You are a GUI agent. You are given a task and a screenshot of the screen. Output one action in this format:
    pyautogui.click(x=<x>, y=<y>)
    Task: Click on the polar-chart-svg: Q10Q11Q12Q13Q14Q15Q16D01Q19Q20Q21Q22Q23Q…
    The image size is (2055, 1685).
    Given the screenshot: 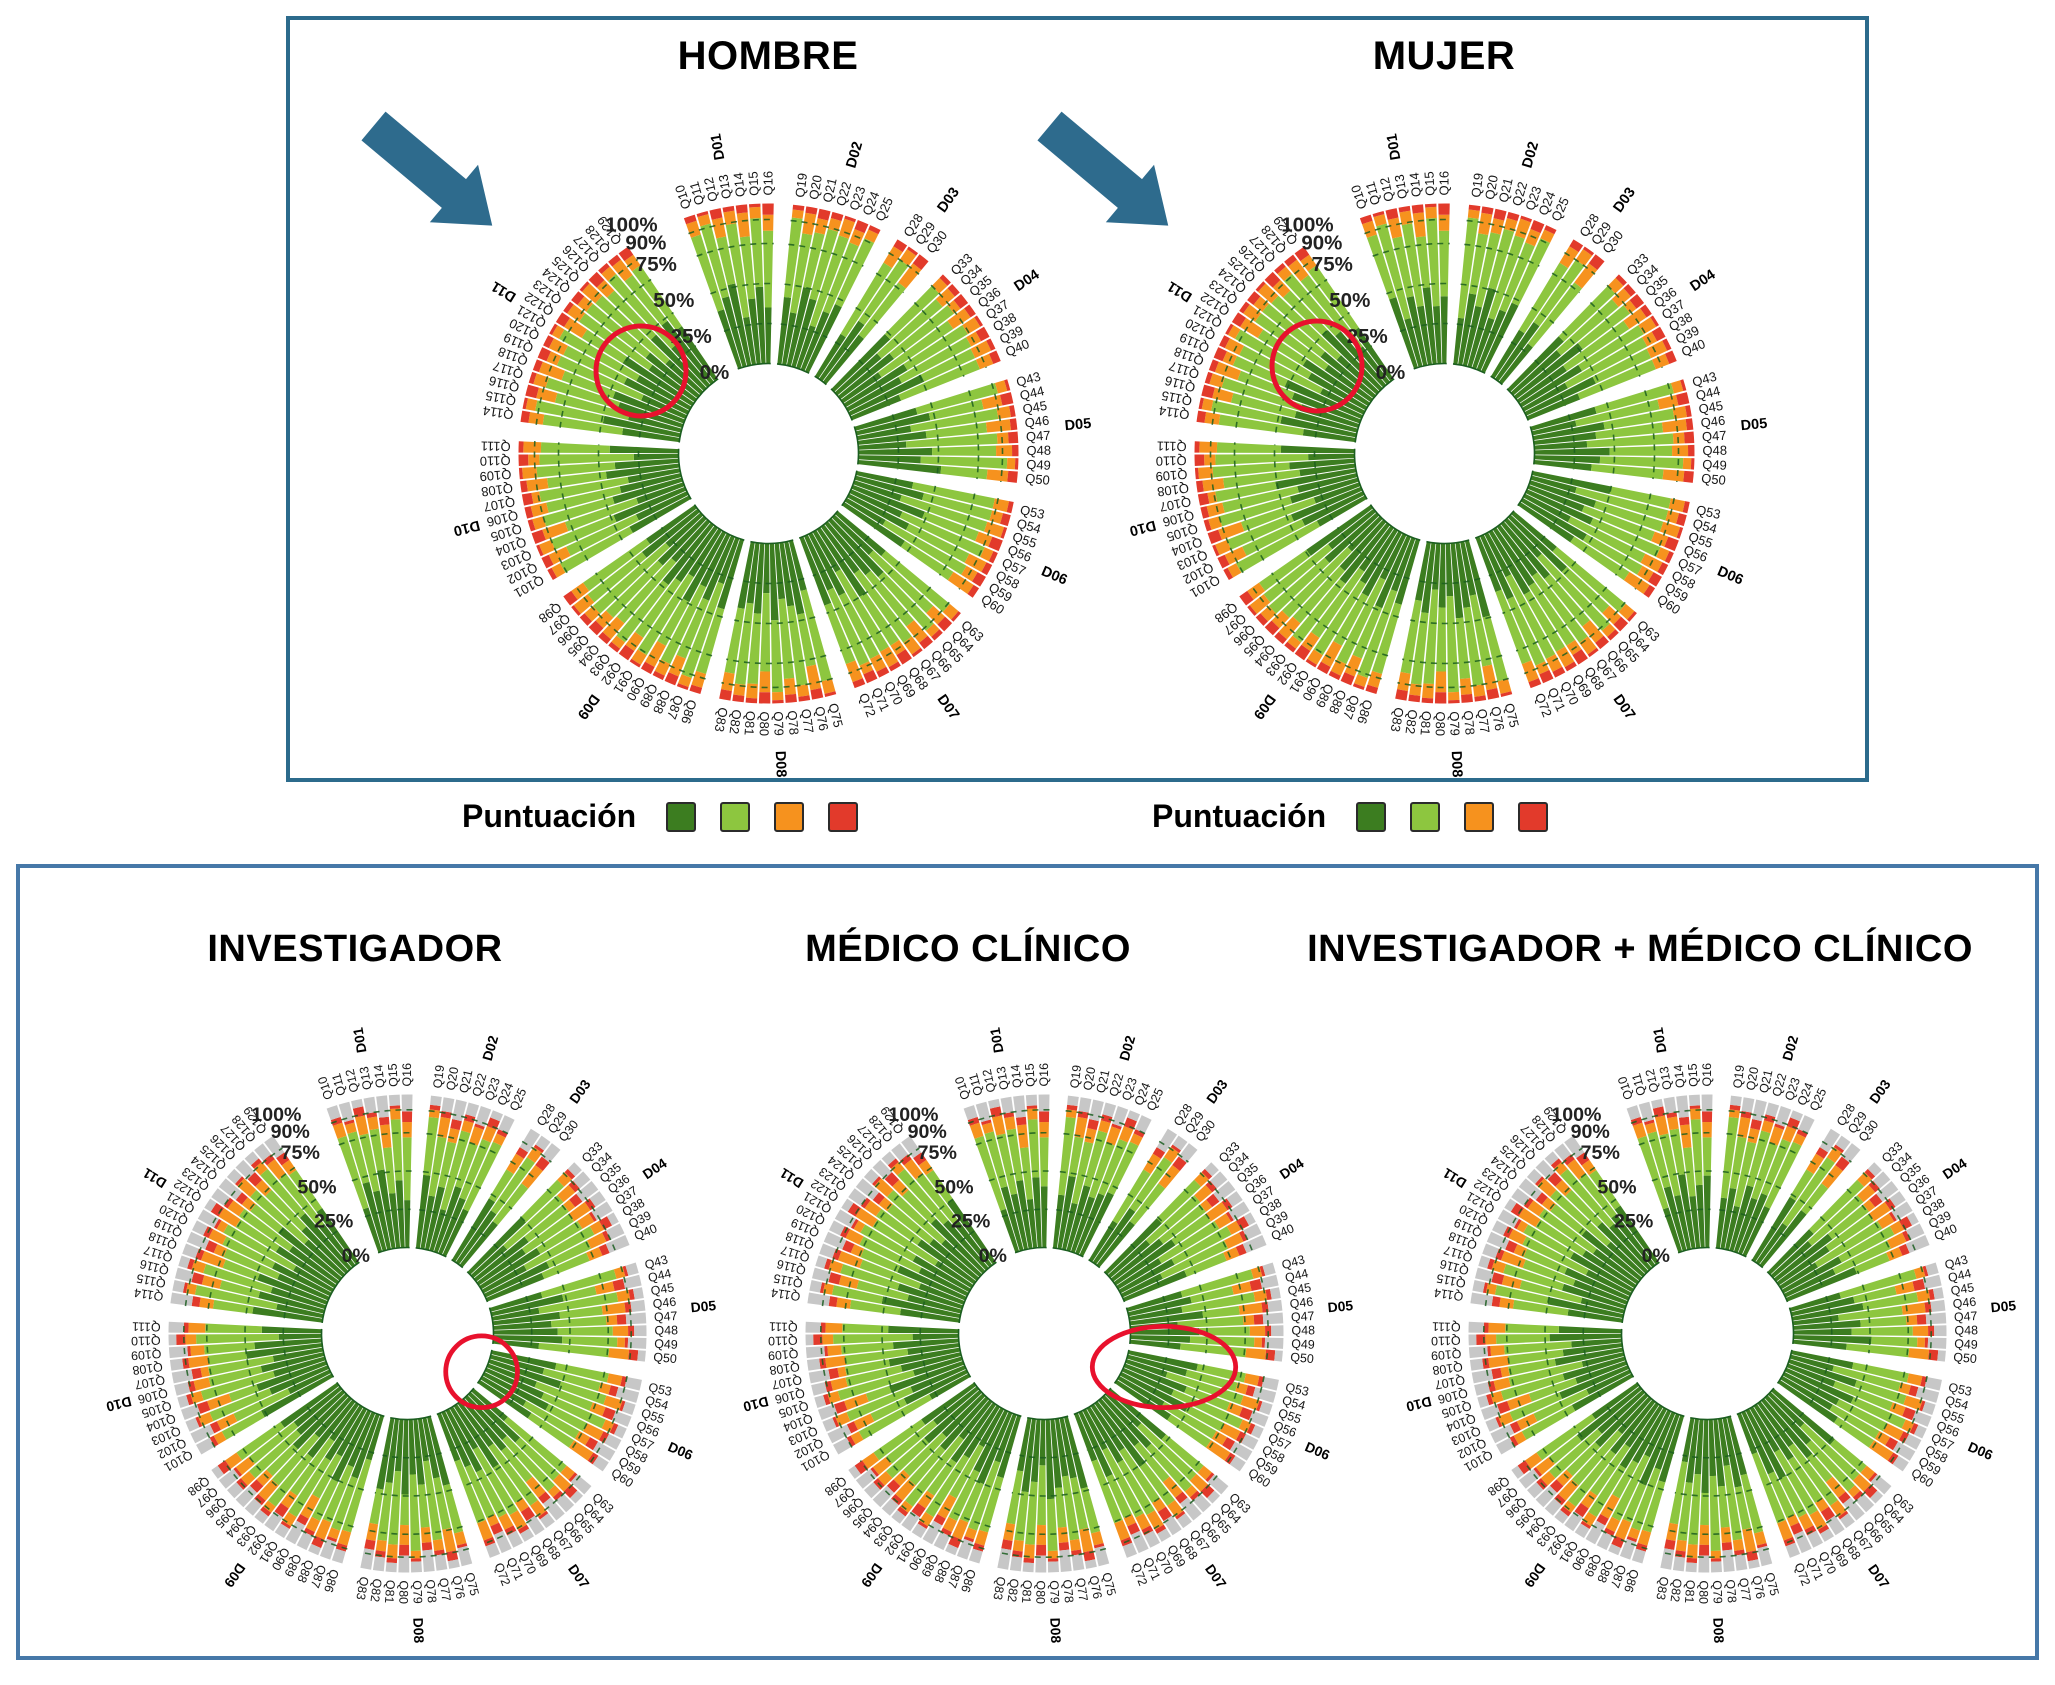 What is the action you would take?
    pyautogui.click(x=1402, y=444)
    